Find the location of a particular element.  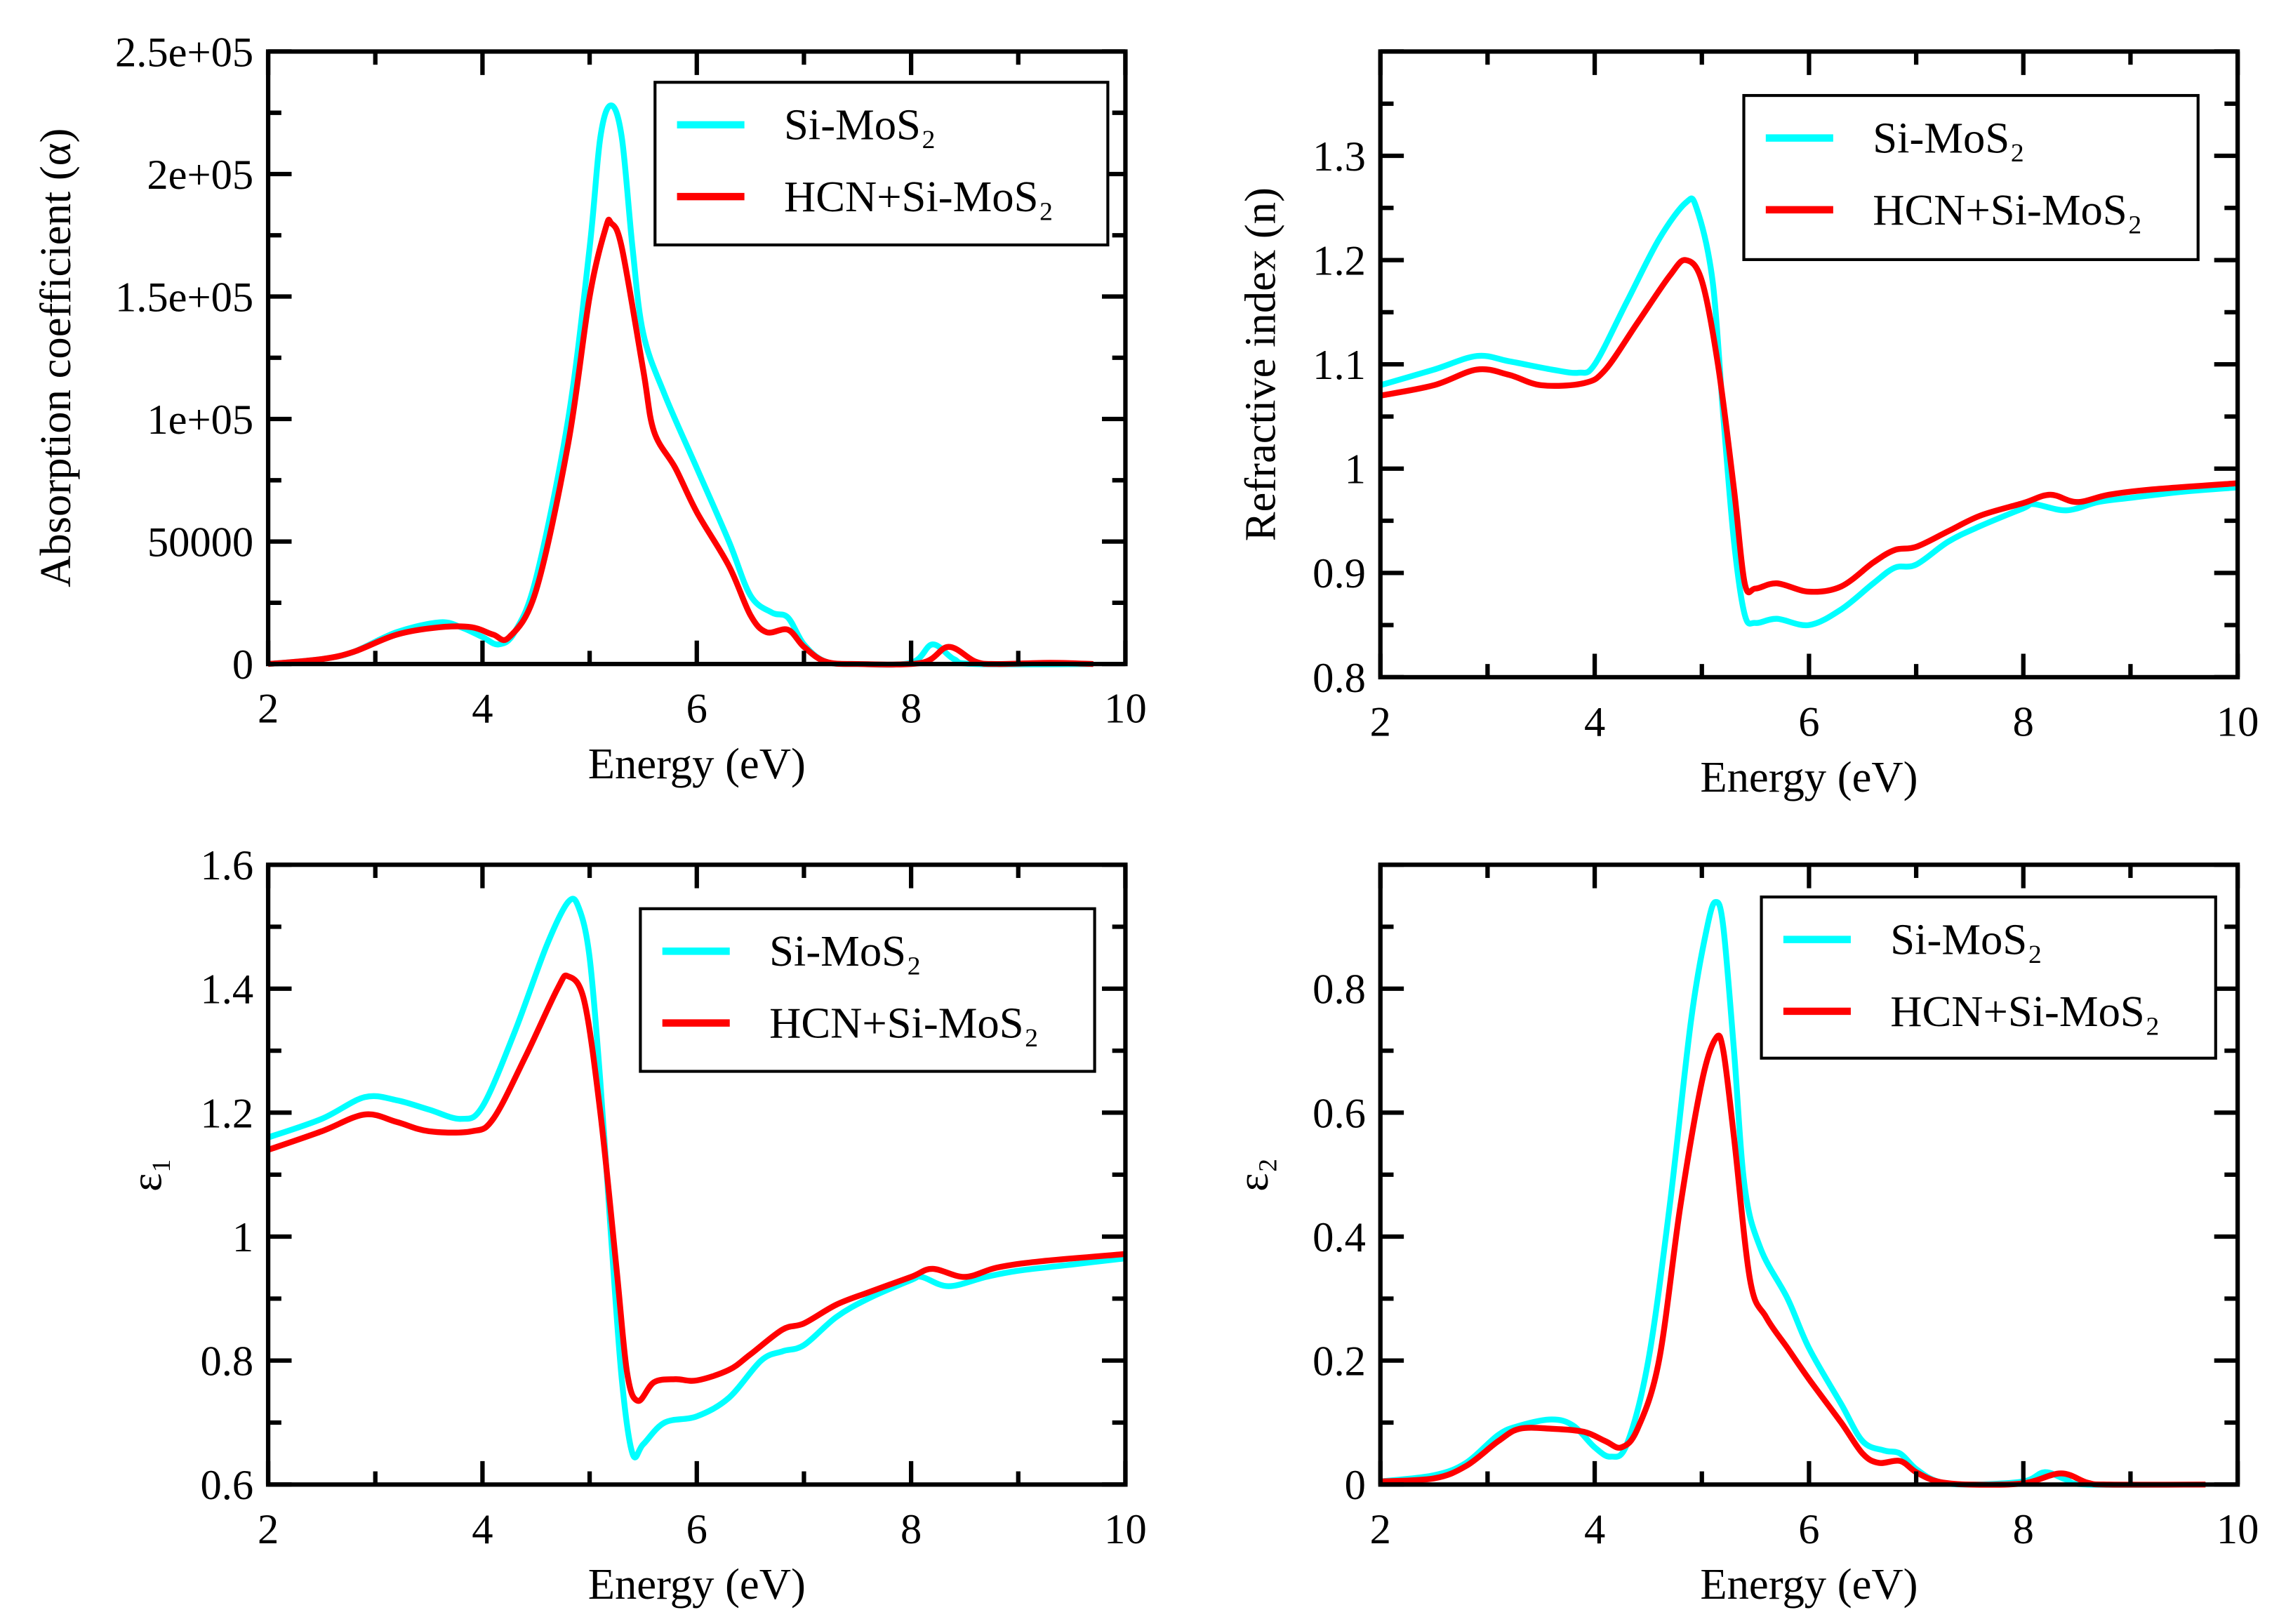

y-axis-label: ε₂ is located at coordinates (1252, 1175).